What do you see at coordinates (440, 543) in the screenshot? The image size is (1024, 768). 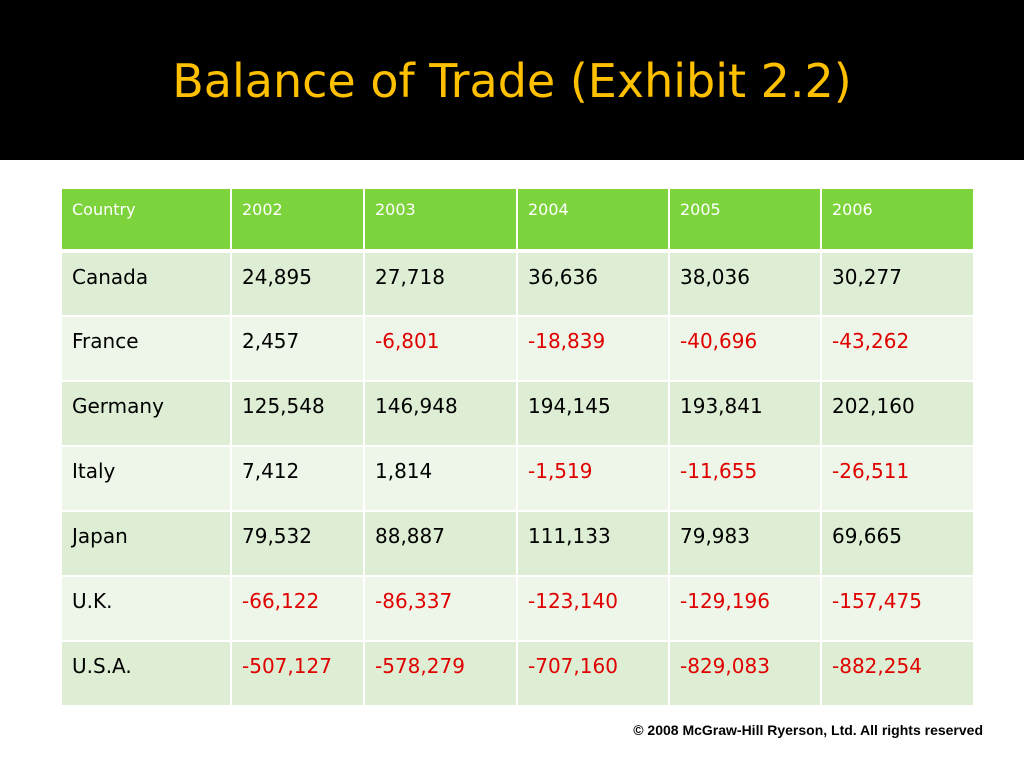 I see `value-cell: 88,887` at bounding box center [440, 543].